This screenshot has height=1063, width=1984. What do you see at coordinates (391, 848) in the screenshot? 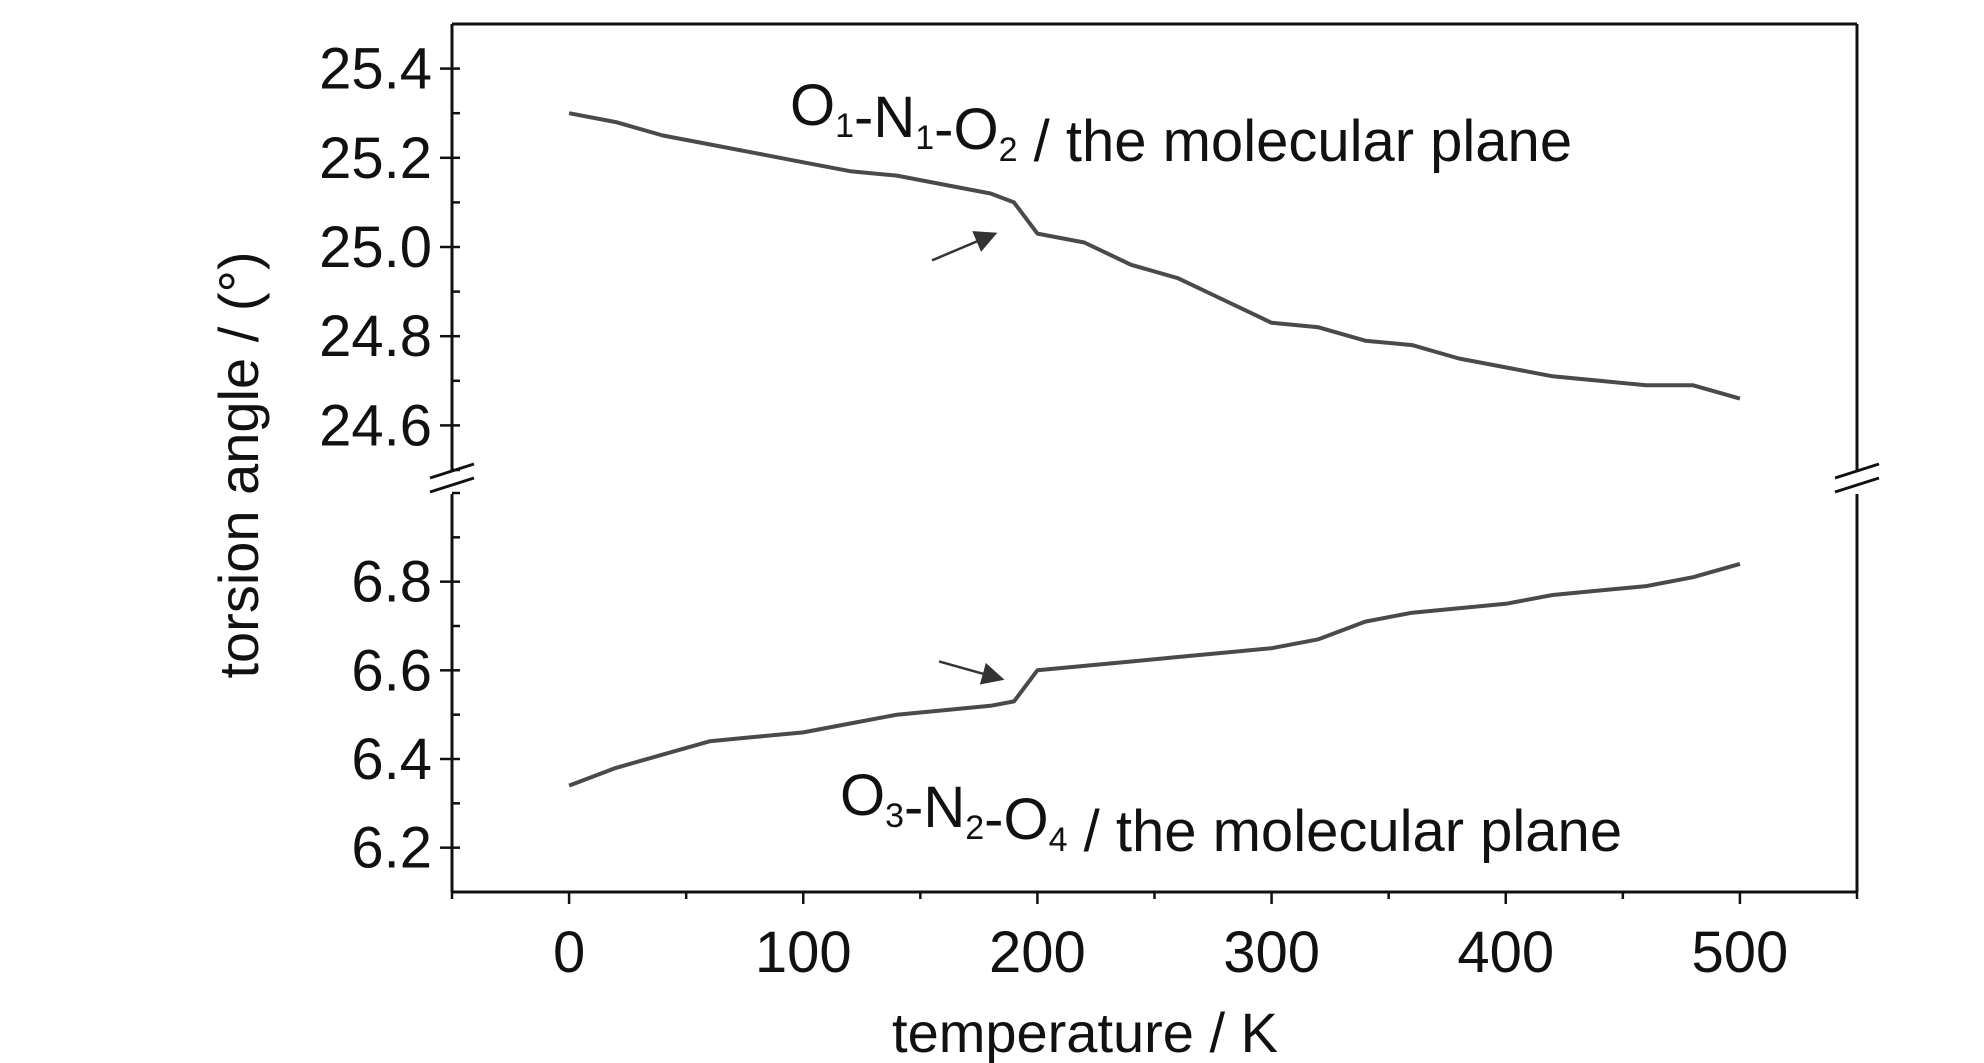
I see `y-tick-label: 6.2` at bounding box center [391, 848].